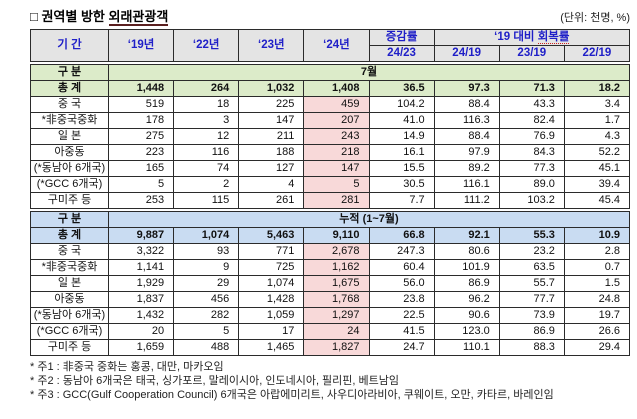 The width and height of the screenshot is (637, 419). What do you see at coordinates (271, 200) in the screenshot?
I see `data-cell: 261` at bounding box center [271, 200].